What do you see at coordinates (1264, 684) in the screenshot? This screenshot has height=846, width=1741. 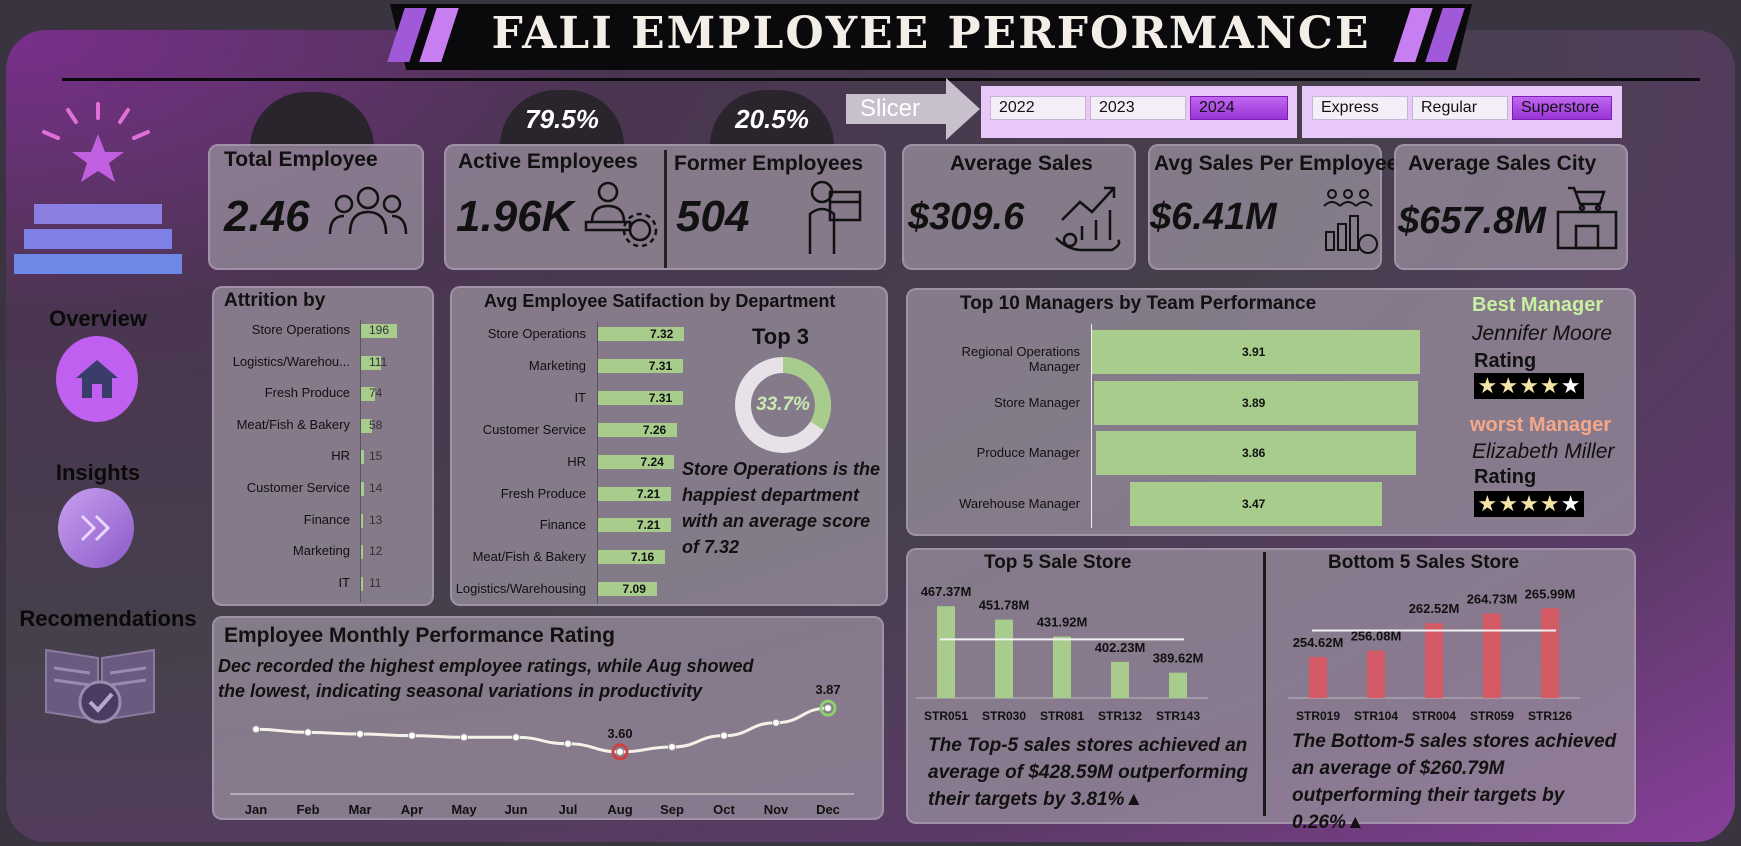 I see `stores-divider` at bounding box center [1264, 684].